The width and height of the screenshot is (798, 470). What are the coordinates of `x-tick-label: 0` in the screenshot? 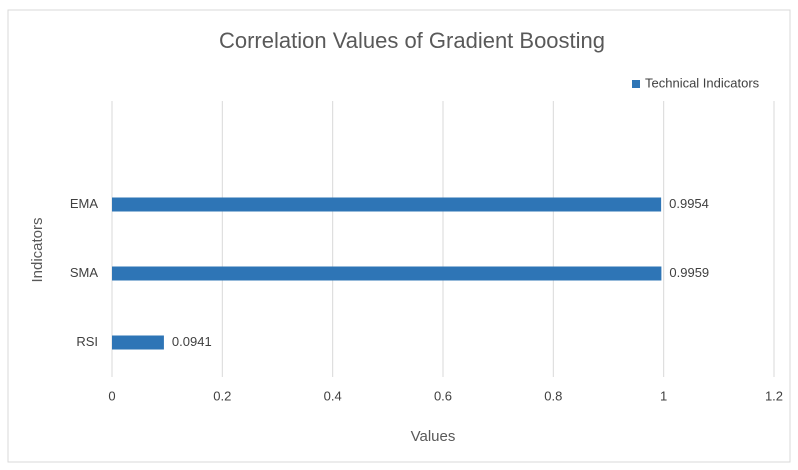 It's located at (111, 395).